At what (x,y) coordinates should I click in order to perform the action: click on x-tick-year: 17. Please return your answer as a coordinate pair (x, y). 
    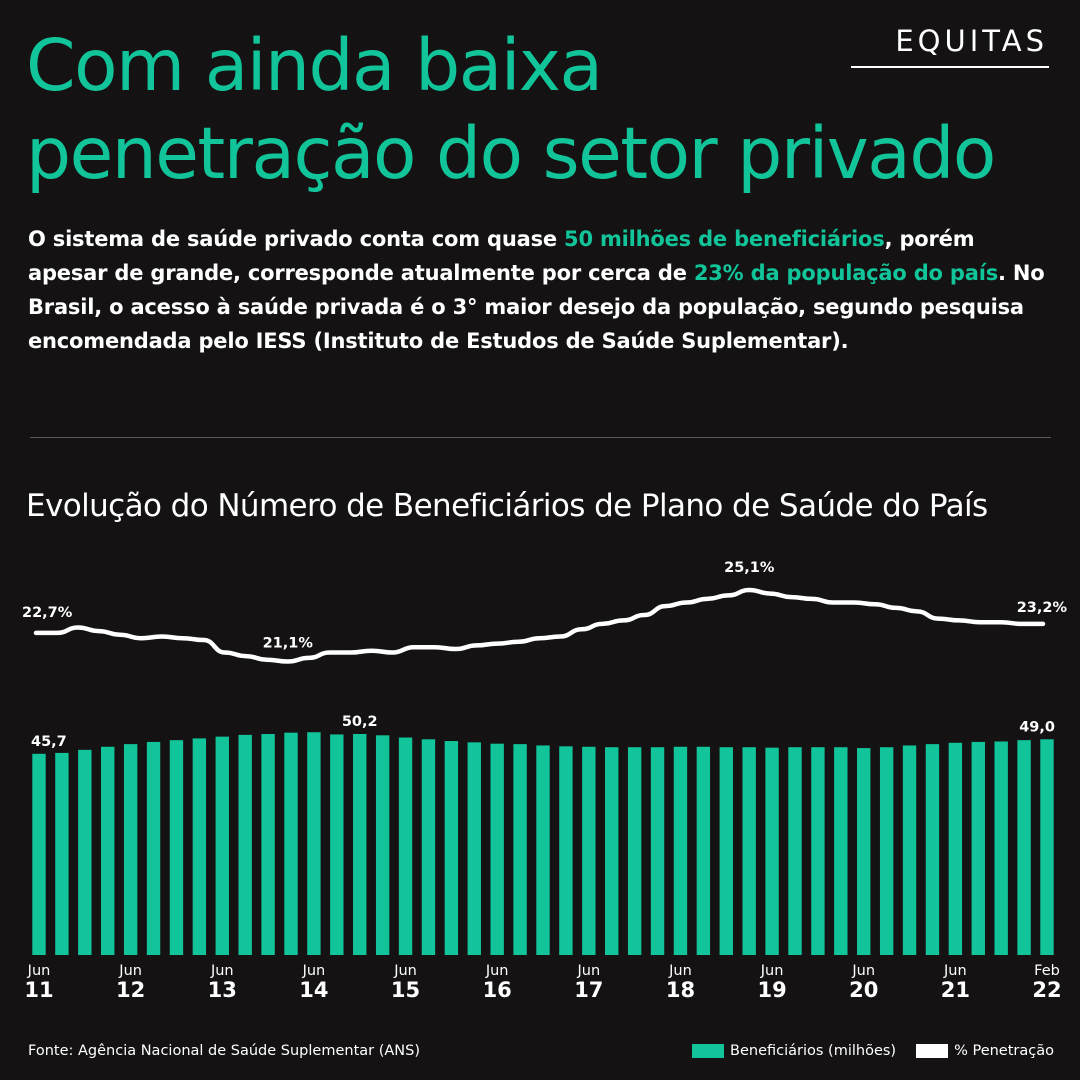
    Looking at the image, I should click on (588, 990).